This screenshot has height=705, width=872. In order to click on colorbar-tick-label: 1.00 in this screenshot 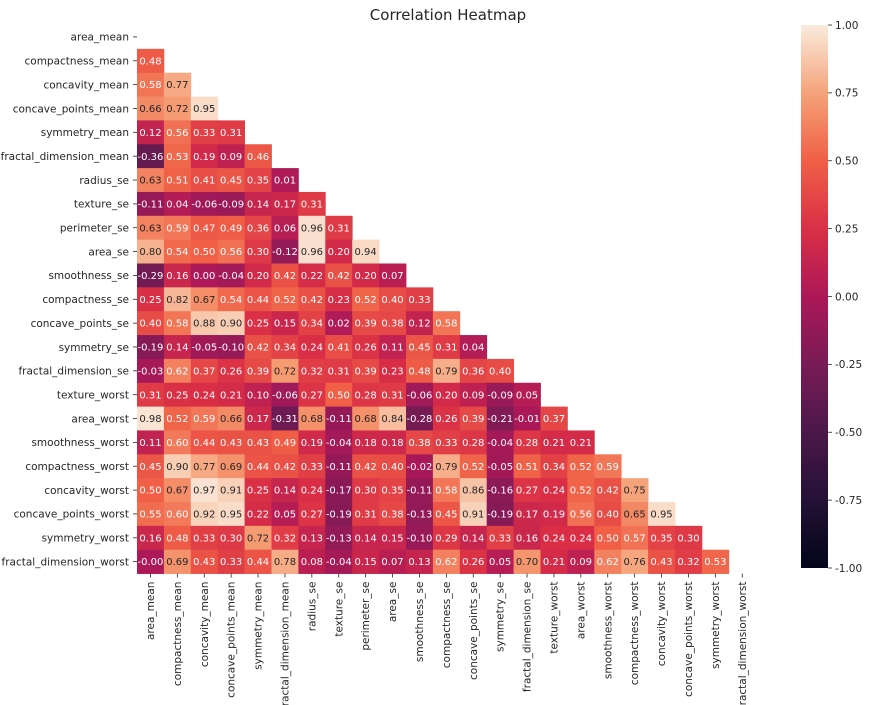, I will do `click(846, 26)`.